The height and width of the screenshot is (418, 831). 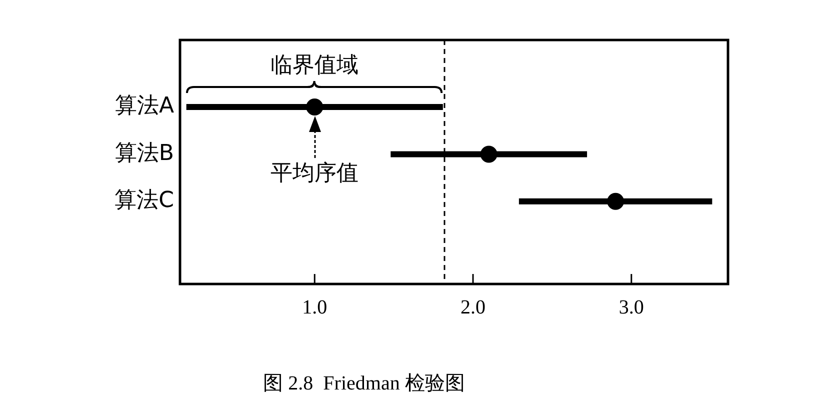 What do you see at coordinates (144, 153) in the screenshot?
I see `y-tick-label: 算法B` at bounding box center [144, 153].